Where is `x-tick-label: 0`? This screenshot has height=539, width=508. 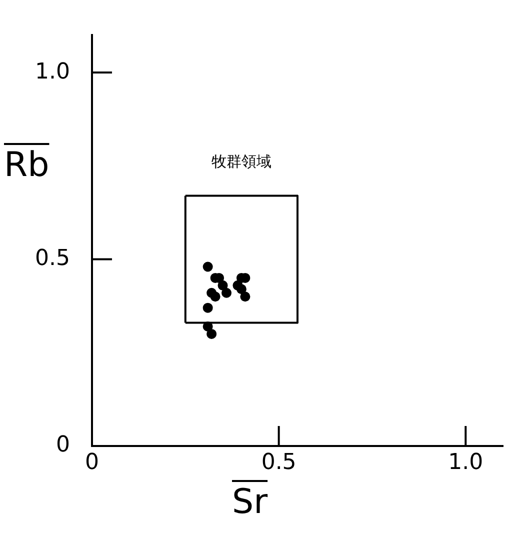 x-tick-label: 0 is located at coordinates (92, 462).